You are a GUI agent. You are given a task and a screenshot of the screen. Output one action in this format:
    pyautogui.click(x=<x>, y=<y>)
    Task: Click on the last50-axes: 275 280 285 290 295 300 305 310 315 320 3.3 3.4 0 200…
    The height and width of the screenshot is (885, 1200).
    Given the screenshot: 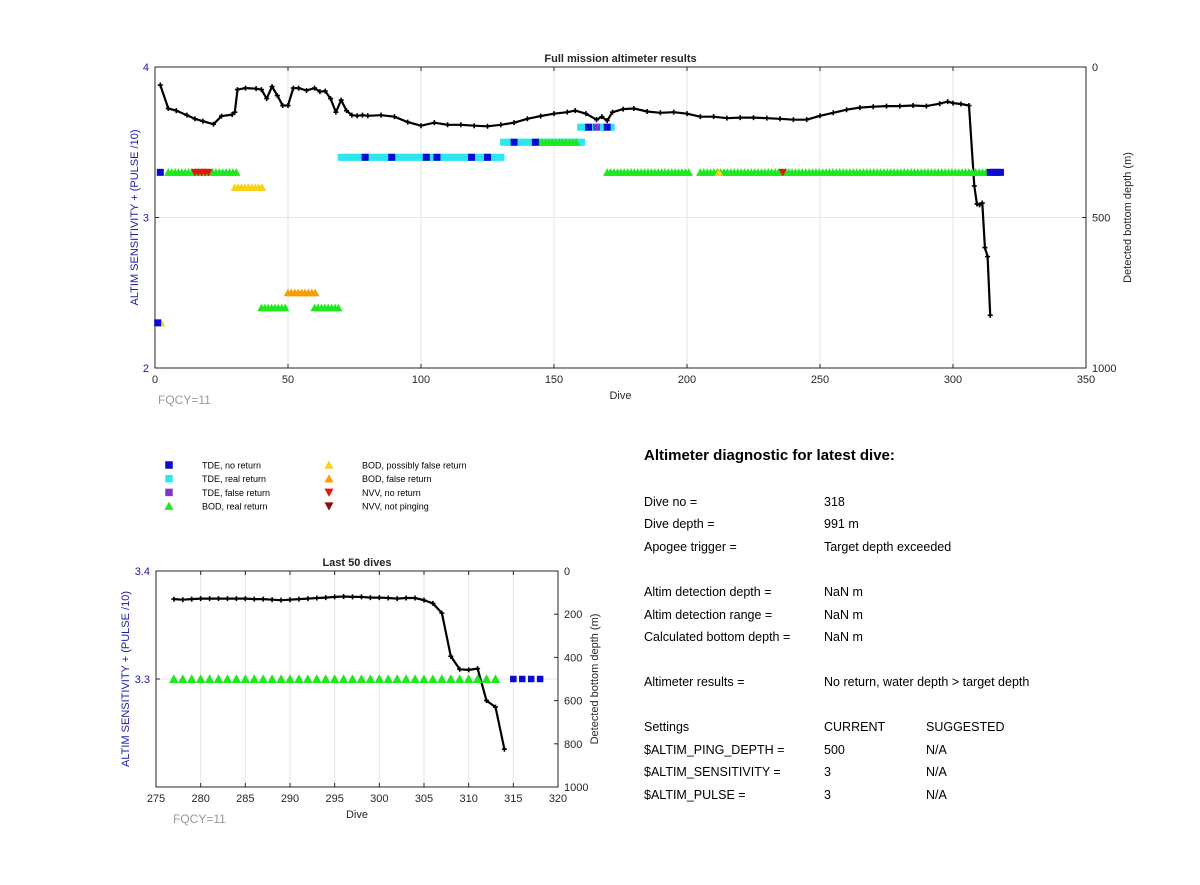 What is the action you would take?
    pyautogui.click(x=360, y=691)
    